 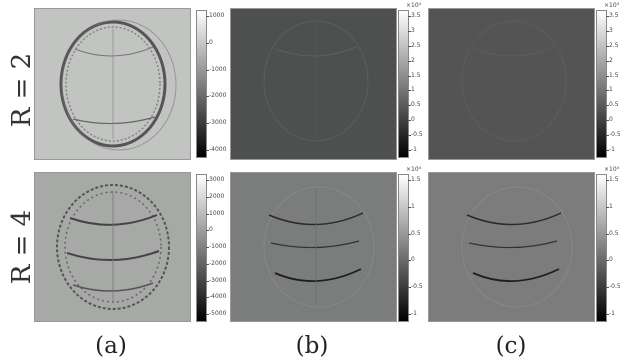 I want to click on colorbar-c-r2, so click(x=601, y=84).